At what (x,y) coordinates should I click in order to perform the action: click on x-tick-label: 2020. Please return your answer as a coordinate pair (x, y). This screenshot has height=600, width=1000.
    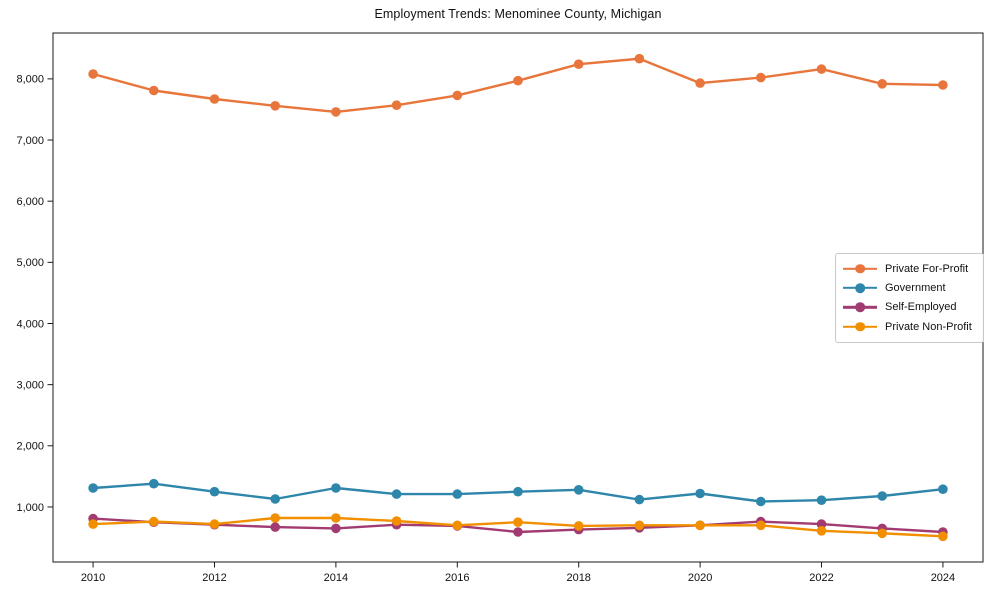
    Looking at the image, I should click on (700, 578).